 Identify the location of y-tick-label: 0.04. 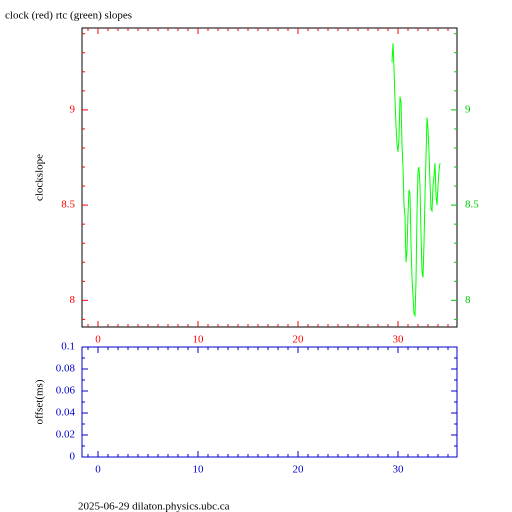
(66, 413).